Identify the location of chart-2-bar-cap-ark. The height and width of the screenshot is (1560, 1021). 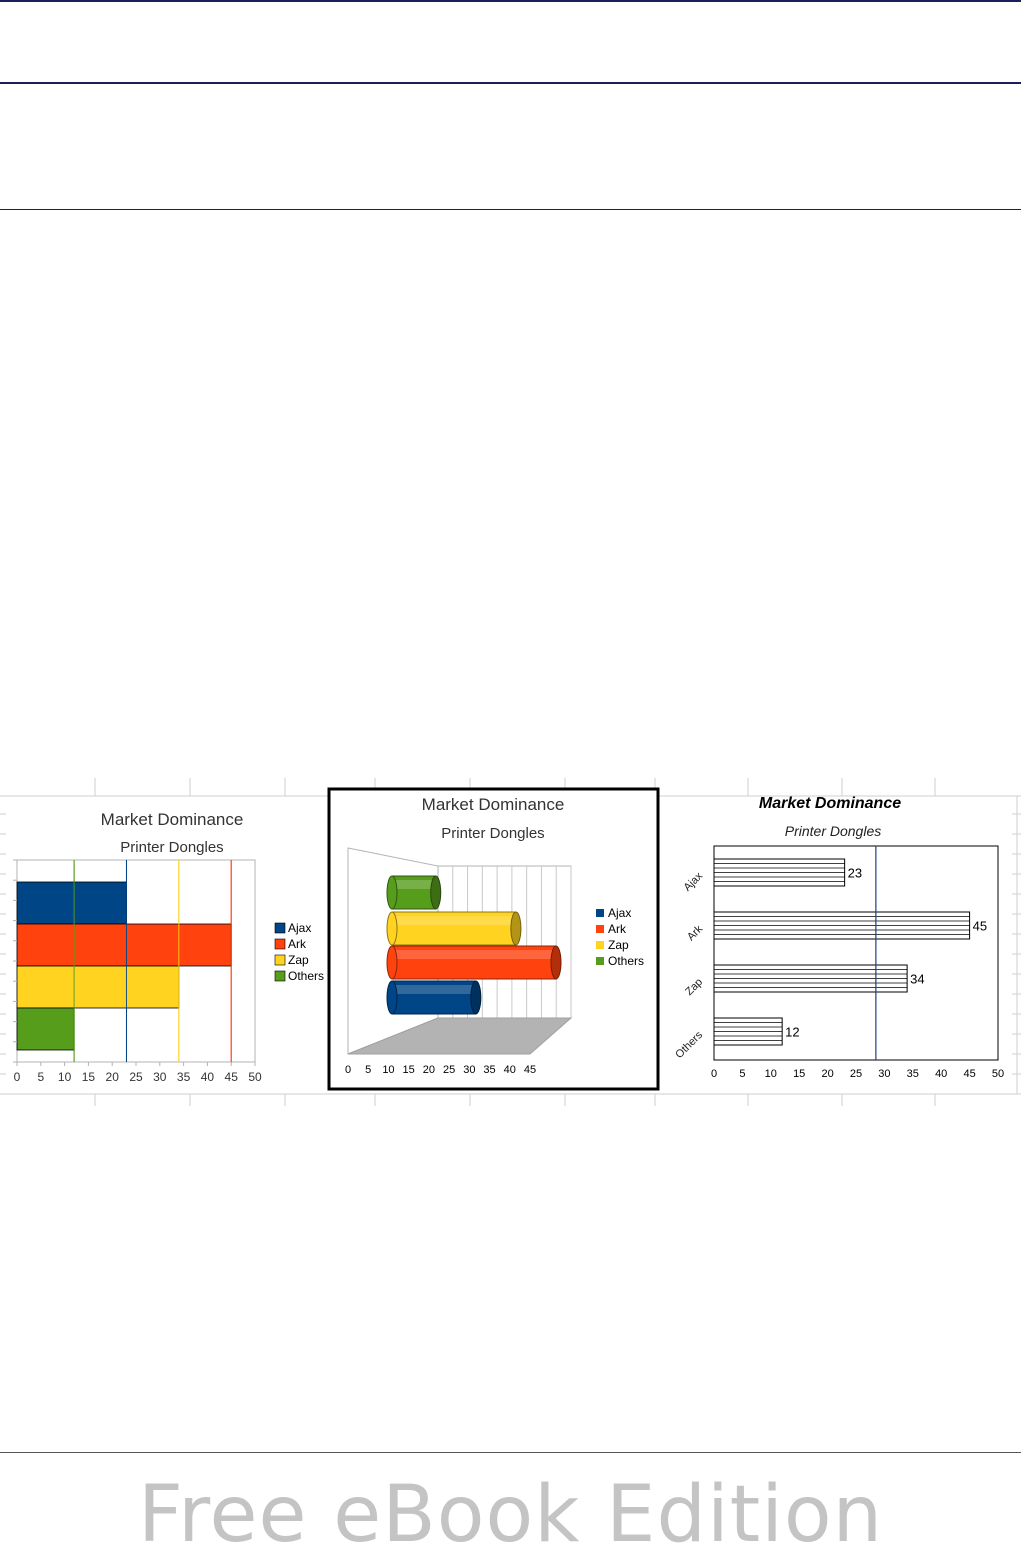
(556, 962).